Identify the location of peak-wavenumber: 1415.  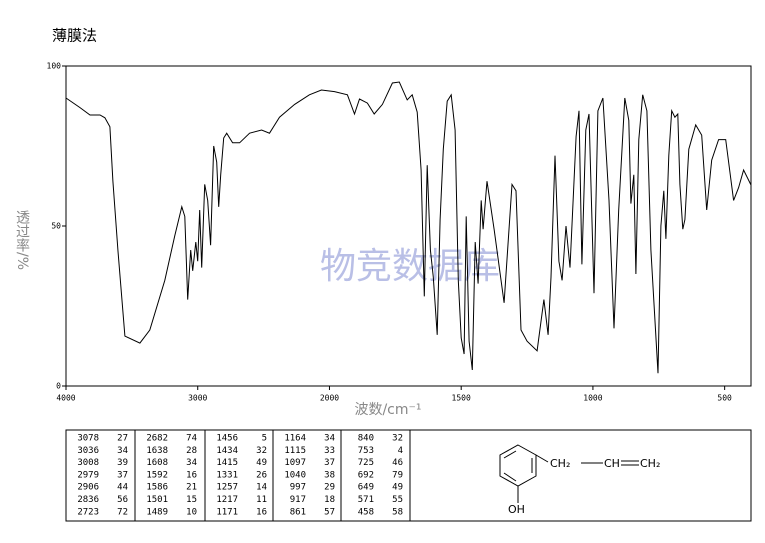
(227, 463).